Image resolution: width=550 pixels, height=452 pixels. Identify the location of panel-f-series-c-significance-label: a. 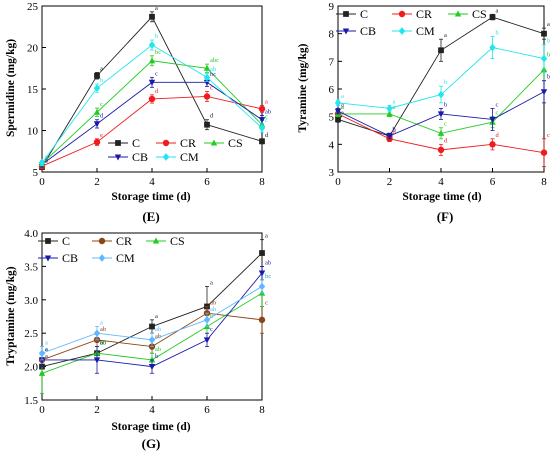
(548, 24).